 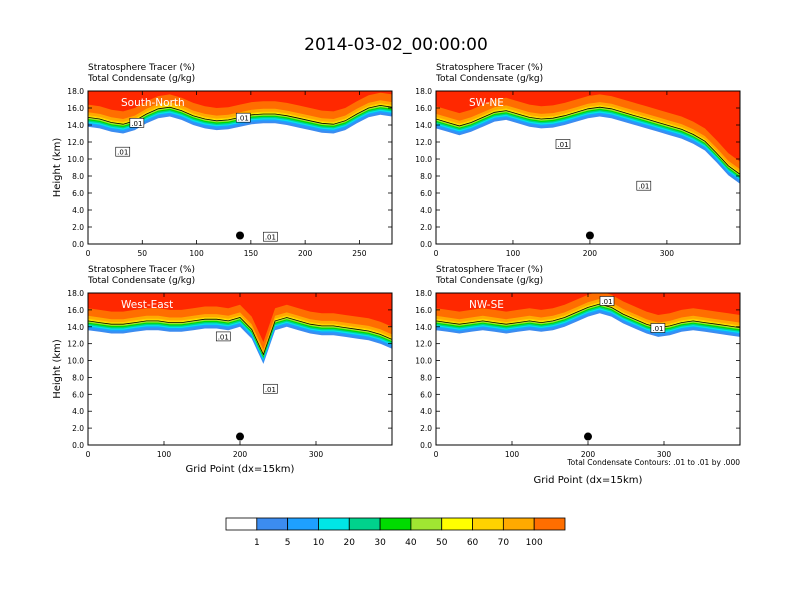 What do you see at coordinates (380, 543) in the screenshot?
I see `colorbar-label: 30` at bounding box center [380, 543].